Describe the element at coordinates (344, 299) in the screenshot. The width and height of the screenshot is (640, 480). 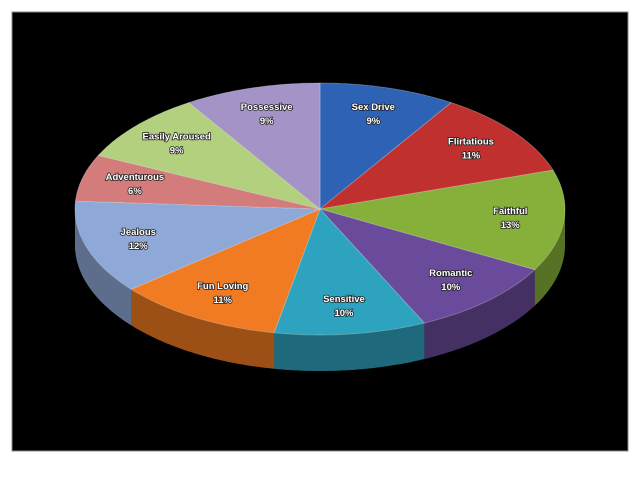
I see `slice-label: Sensitive` at that location.